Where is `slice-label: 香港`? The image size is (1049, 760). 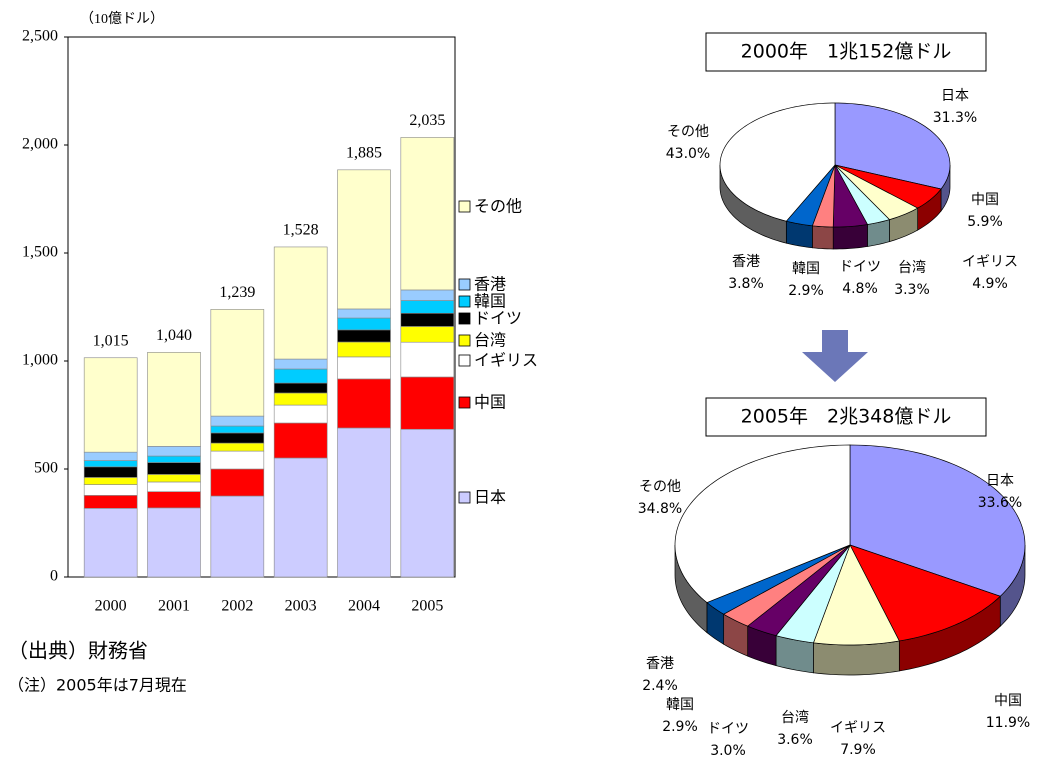
slice-label: 香港 is located at coordinates (746, 262).